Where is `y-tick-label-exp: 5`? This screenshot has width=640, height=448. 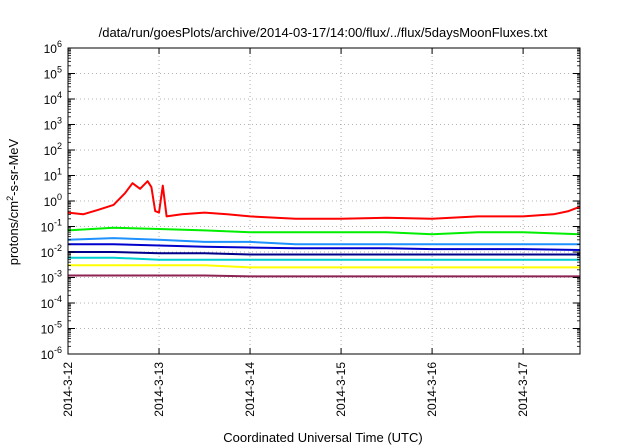
y-tick-label-exp: 5 is located at coordinates (59, 70).